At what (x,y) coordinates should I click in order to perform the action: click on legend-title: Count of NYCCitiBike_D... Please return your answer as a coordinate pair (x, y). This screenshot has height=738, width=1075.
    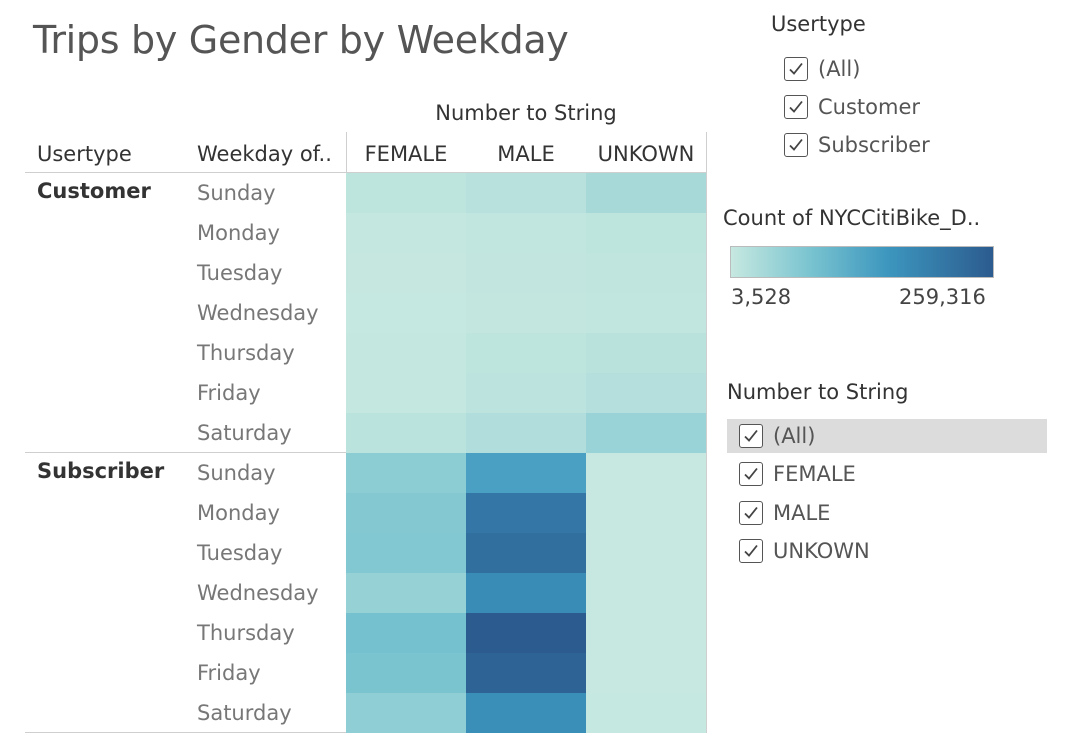
    Looking at the image, I should click on (852, 218).